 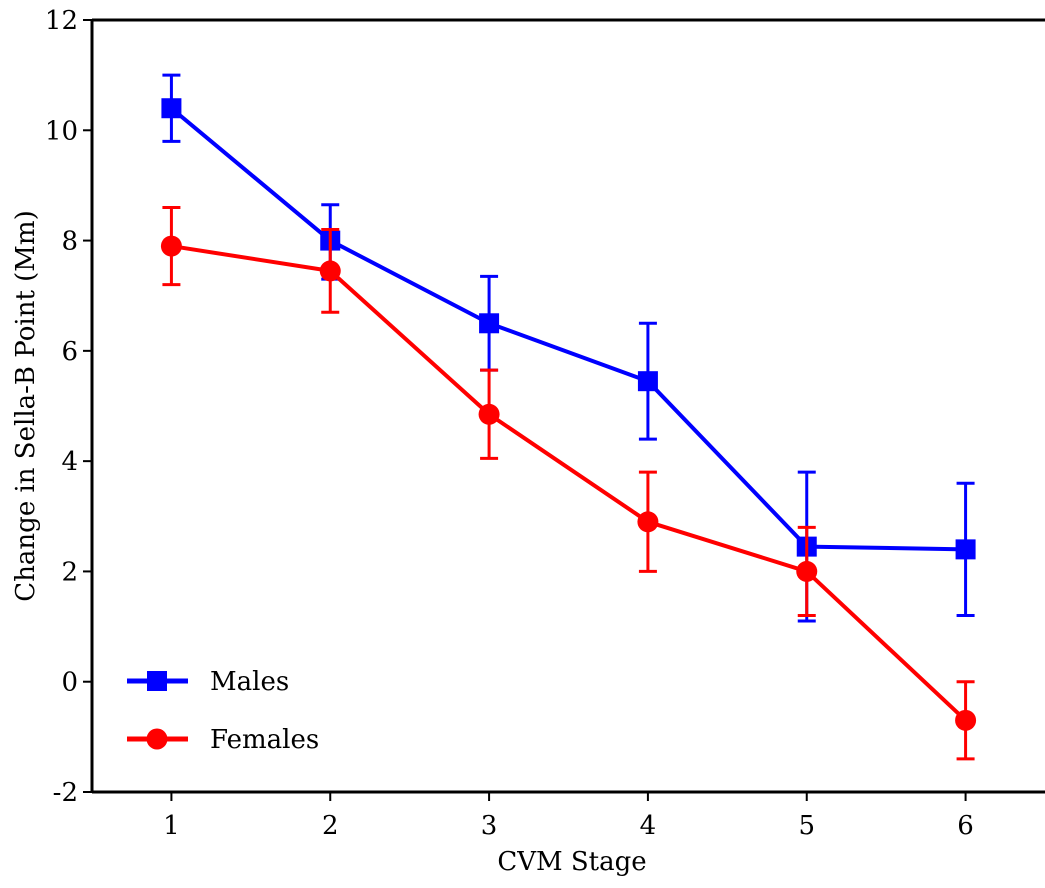 I want to click on legend-marker-females, so click(x=157, y=739).